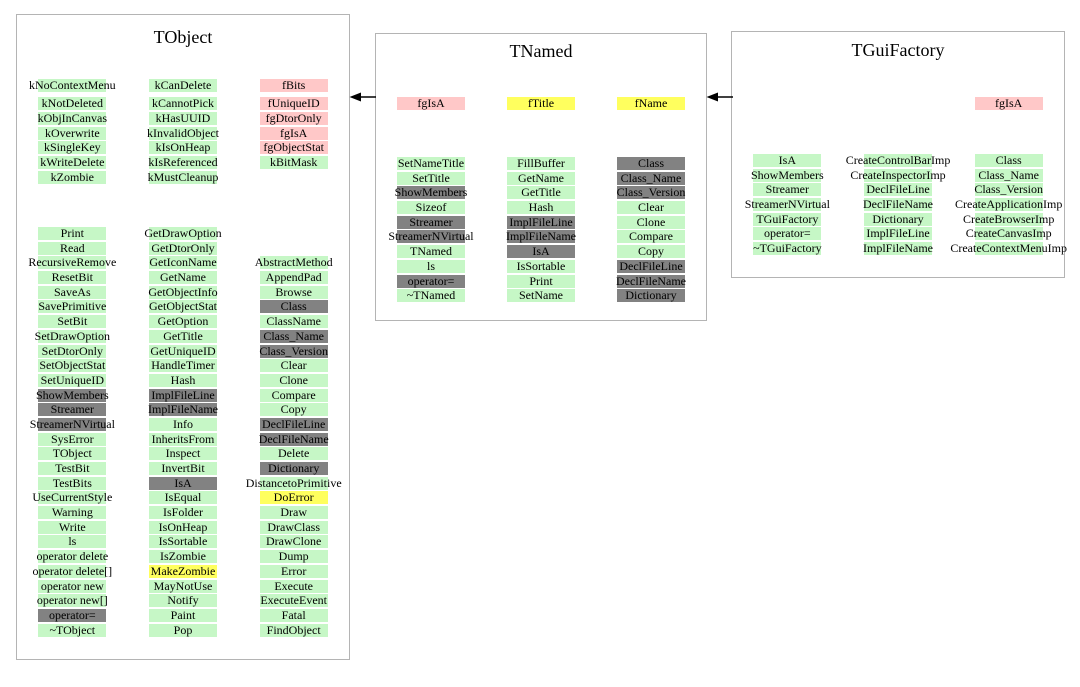  Describe the element at coordinates (183, 336) in the screenshot. I see `member-cell-GetTitle: GetTitle` at that location.